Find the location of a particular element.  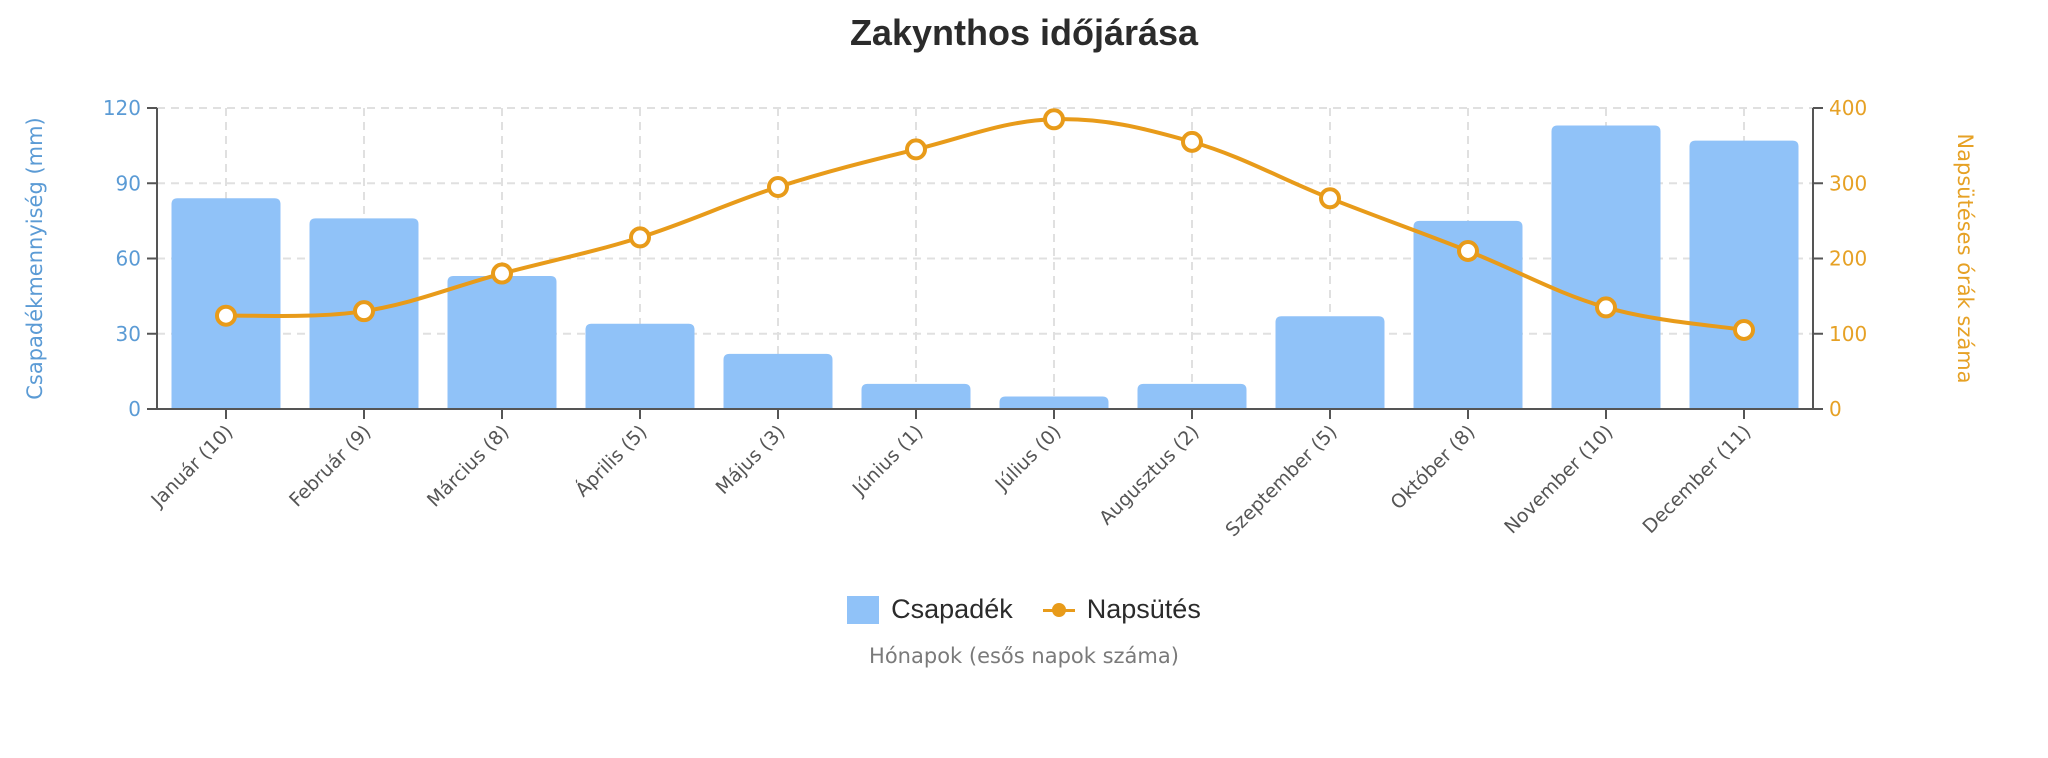

x-tick-label: Június (1) is located at coordinates (888, 461).